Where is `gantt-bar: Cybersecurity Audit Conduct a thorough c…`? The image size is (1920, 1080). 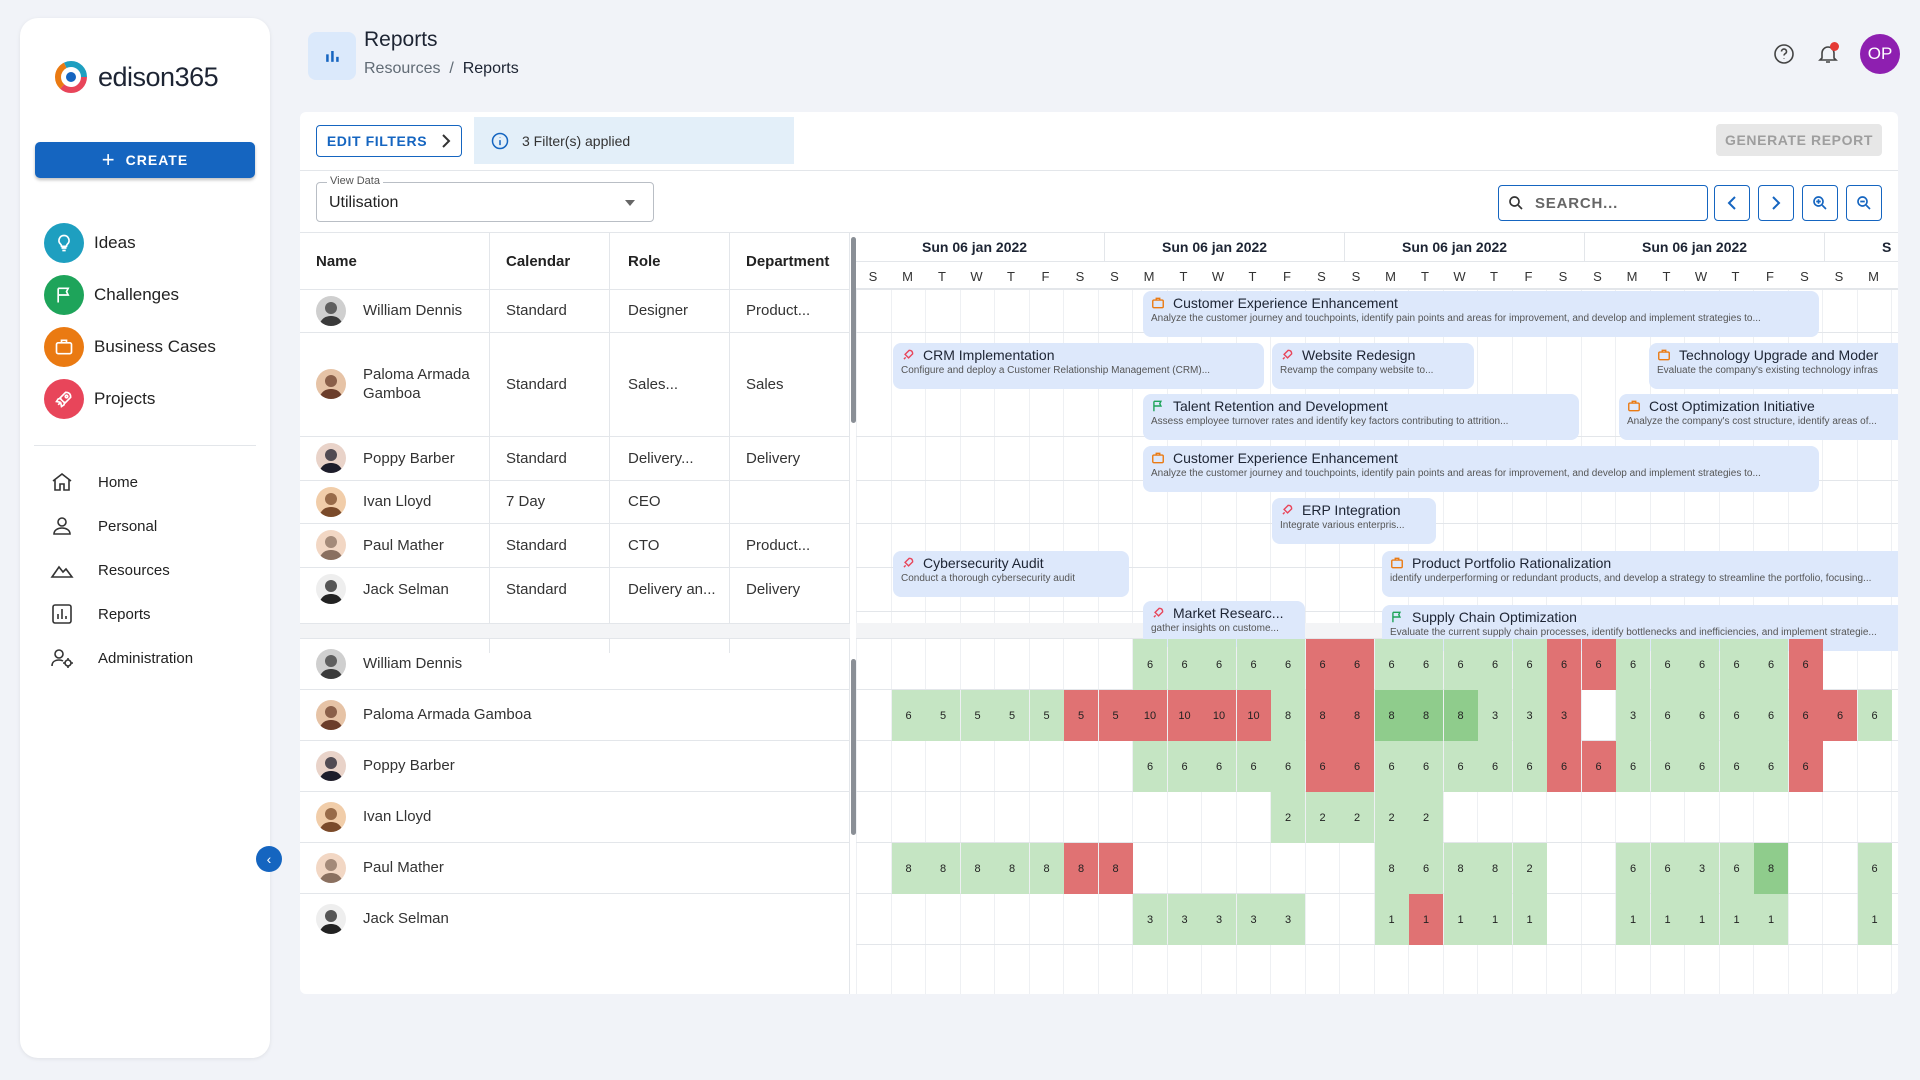
gantt-bar: Cybersecurity Audit Conduct a thorough c… is located at coordinates (1011, 574).